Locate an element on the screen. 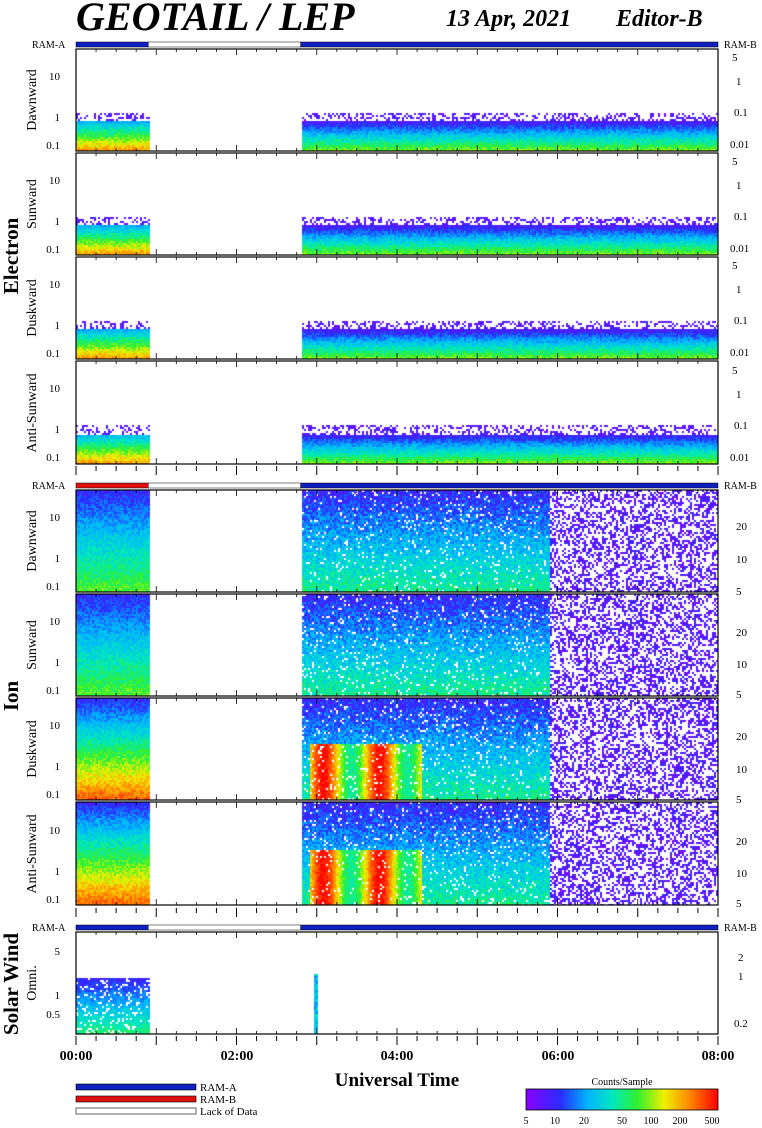 The height and width of the screenshot is (1128, 762). tick-right-sw-2: 2 is located at coordinates (741, 958).